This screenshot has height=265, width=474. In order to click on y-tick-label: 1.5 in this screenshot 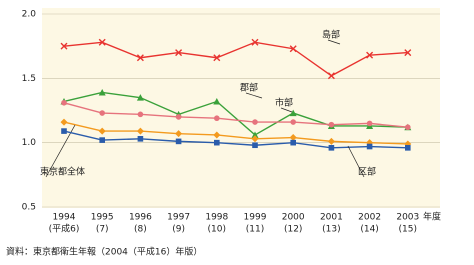, I will do `click(29, 79)`.